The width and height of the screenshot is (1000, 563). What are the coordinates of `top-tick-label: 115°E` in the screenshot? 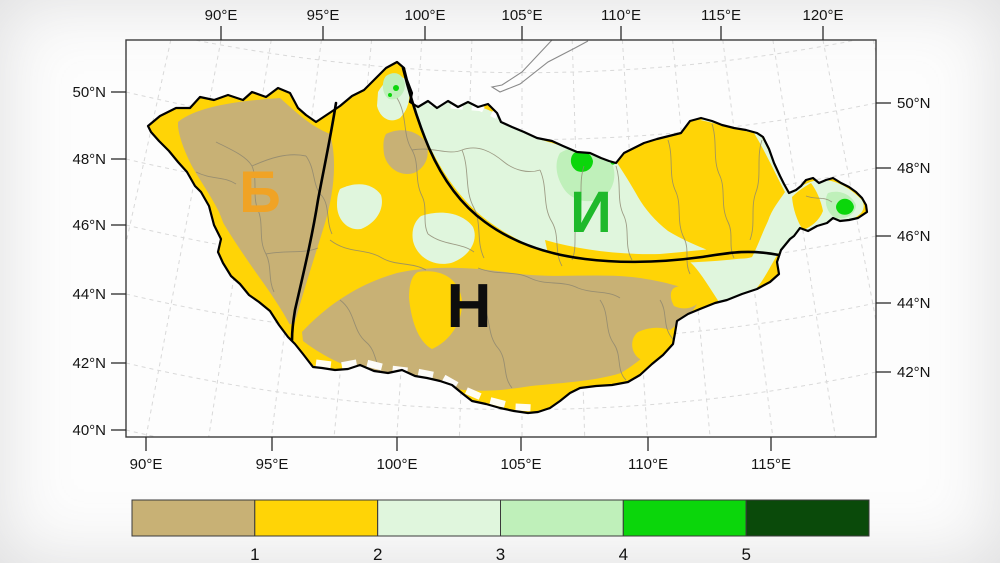 It's located at (721, 15).